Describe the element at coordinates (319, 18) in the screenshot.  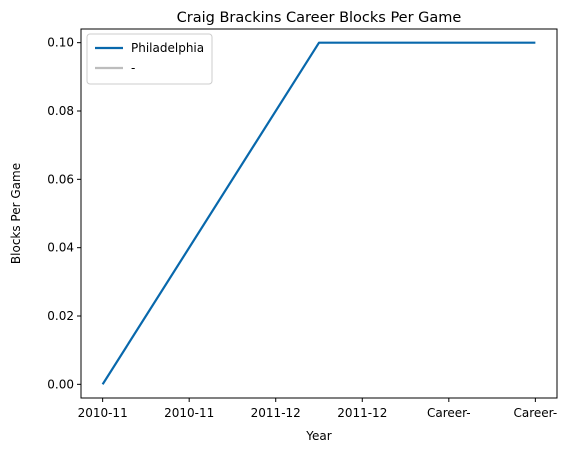
I see `chart-title: Craig Brackins Career Blocks Per Game` at that location.